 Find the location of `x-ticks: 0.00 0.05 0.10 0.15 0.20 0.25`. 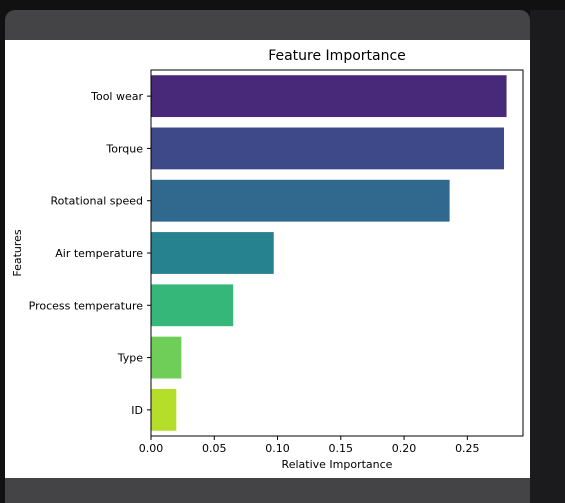

x-ticks: 0.00 0.05 0.10 0.15 0.20 0.25 is located at coordinates (309, 445).